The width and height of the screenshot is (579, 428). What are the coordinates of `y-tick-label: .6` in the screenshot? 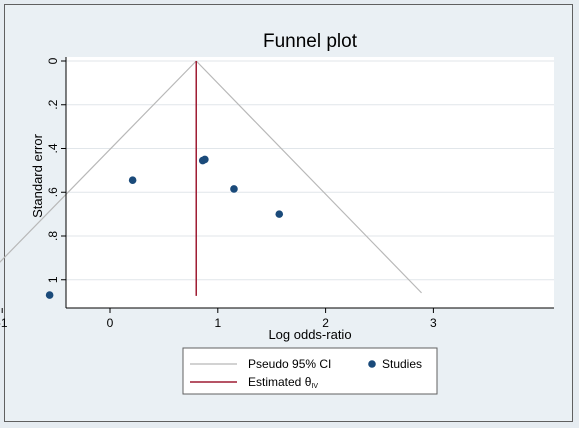 It's located at (53, 192).